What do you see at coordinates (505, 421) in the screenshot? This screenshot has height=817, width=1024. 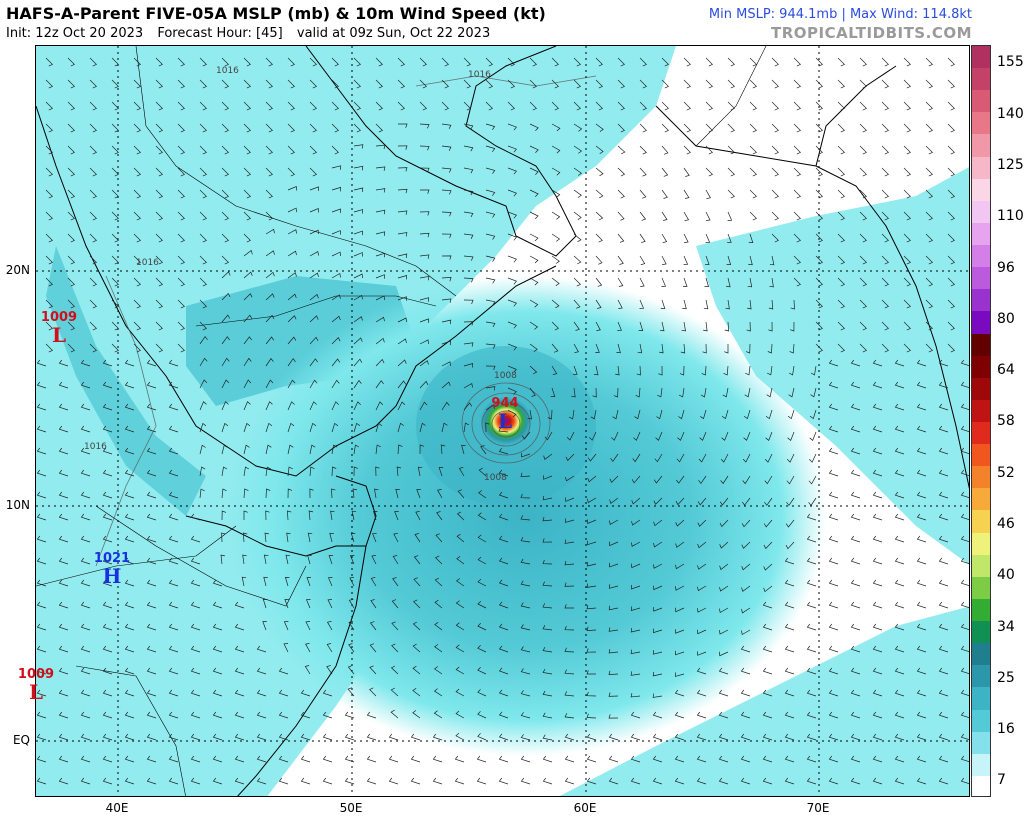 I see `cyclone-pressure-letter: L` at bounding box center [505, 421].